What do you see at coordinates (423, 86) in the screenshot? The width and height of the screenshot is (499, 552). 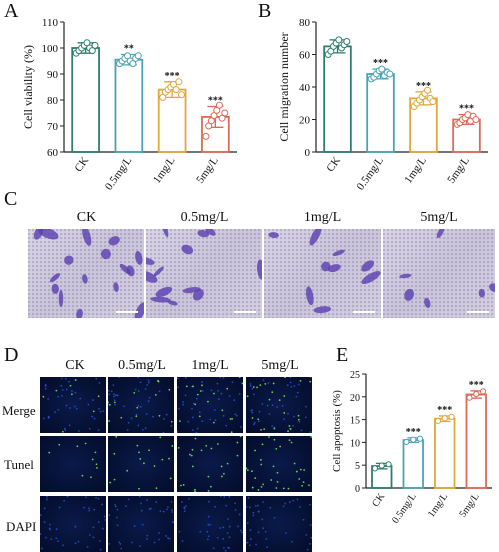 I see `significance-mark: ***` at bounding box center [423, 86].